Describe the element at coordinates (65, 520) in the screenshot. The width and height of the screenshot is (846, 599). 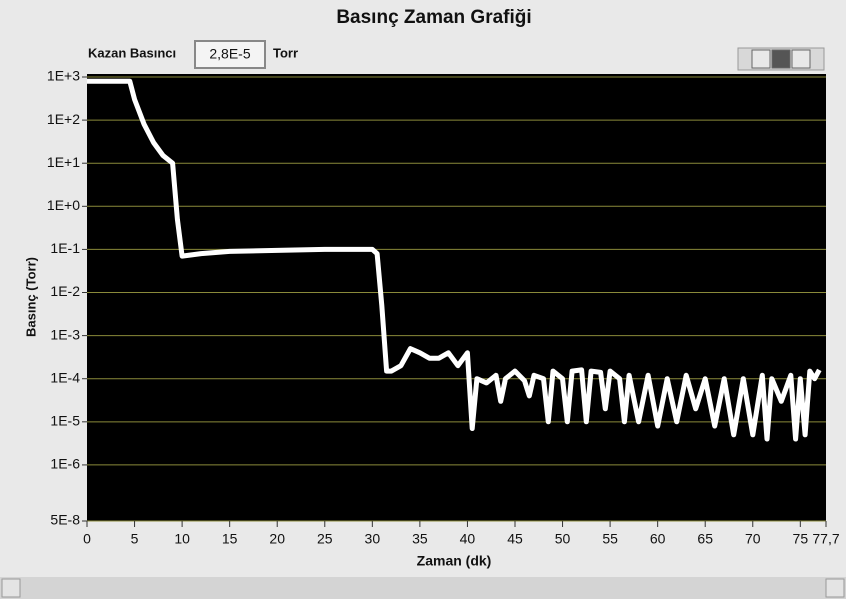
I see `y-tick-label: 5E-8` at that location.